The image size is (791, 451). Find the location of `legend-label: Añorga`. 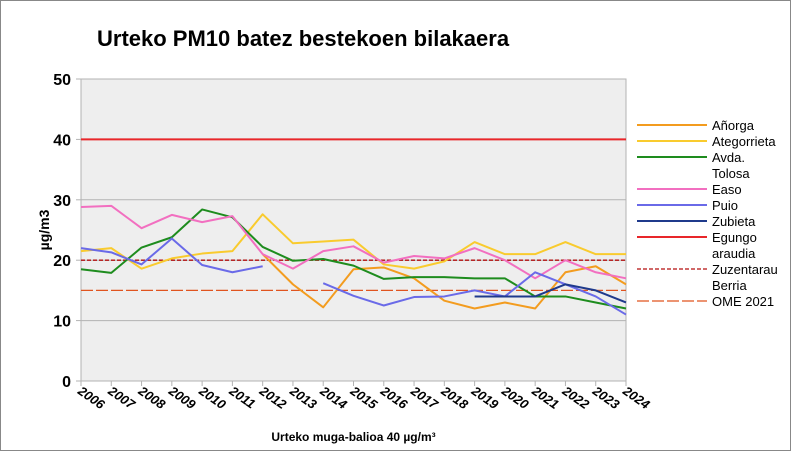

legend-label: Añorga is located at coordinates (733, 125).